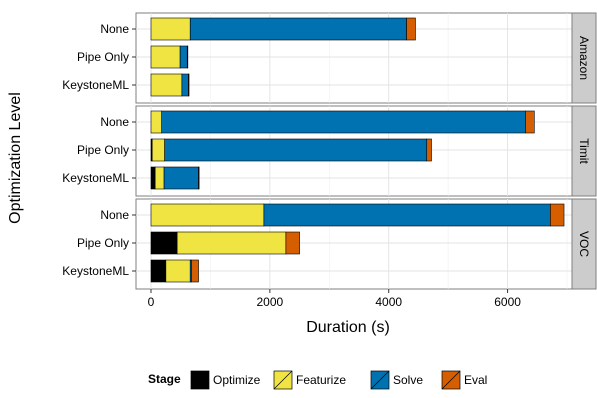 The width and height of the screenshot is (597, 398). I want to click on bar-timit-keystoneml, so click(175, 178).